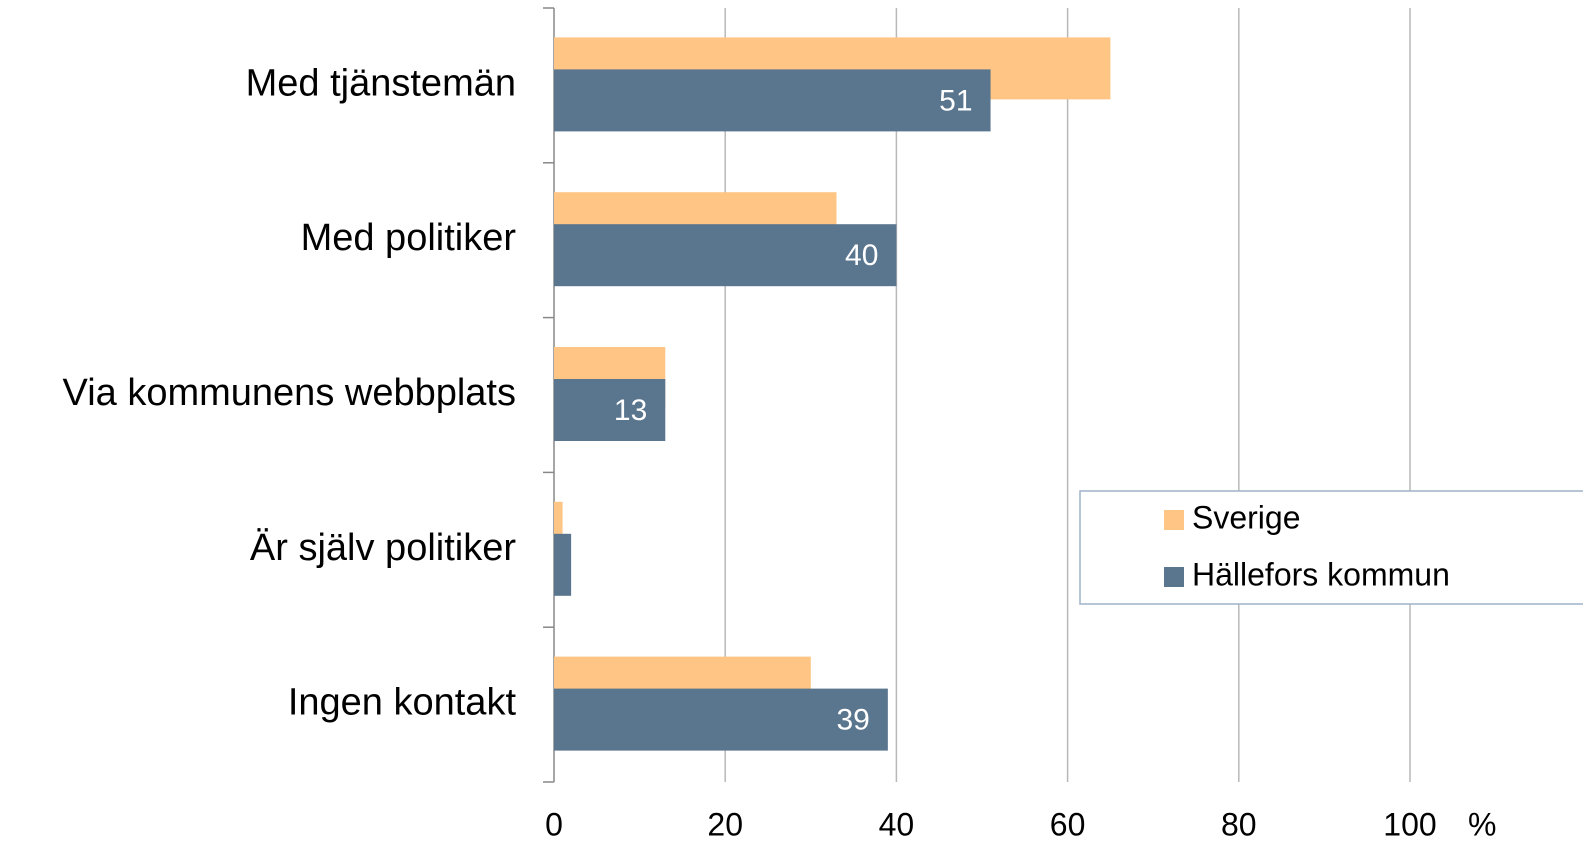  I want to click on y-tick-label: Via kommunens webbplats, so click(289, 393).